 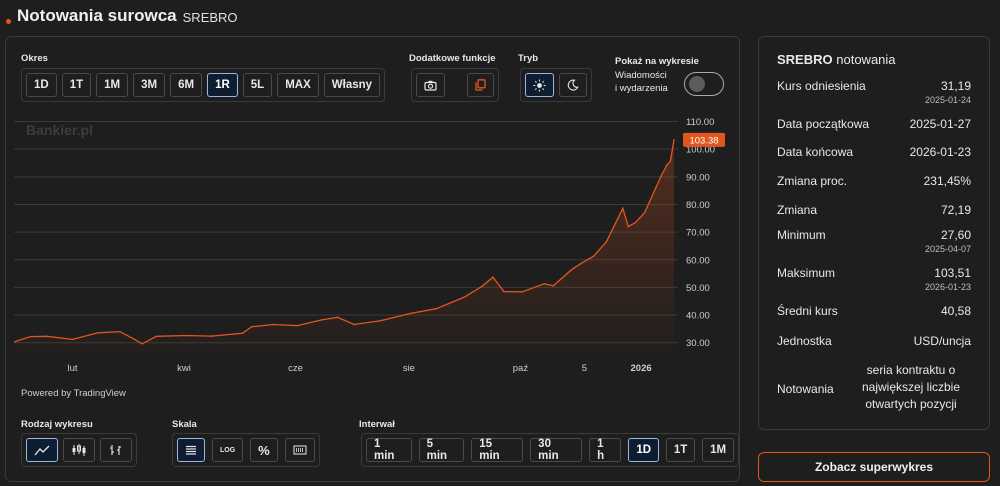 I want to click on rodzaj-label: Rodzaj wykresu, so click(x=57, y=424).